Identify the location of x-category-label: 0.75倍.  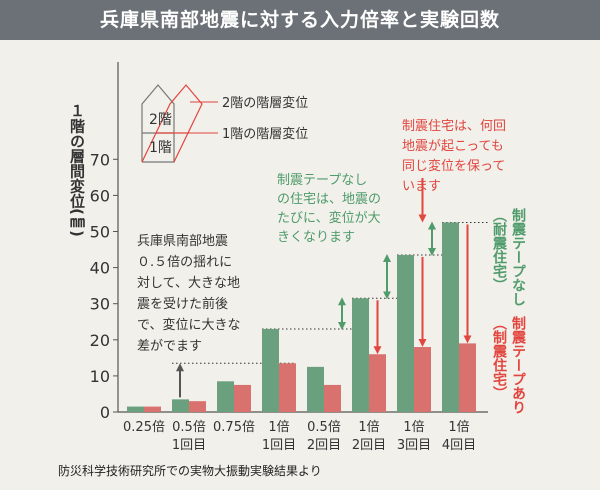
(234, 427).